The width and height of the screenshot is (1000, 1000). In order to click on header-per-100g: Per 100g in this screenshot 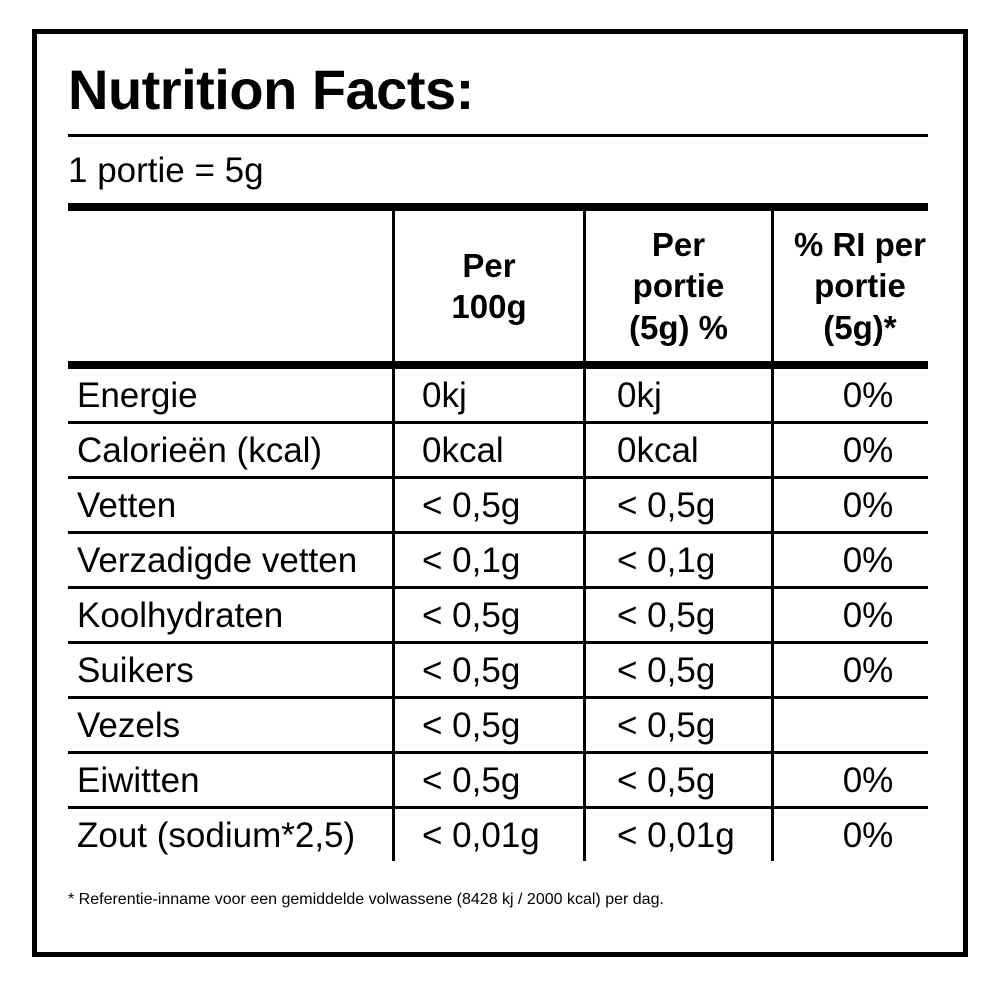, I will do `click(489, 286)`.